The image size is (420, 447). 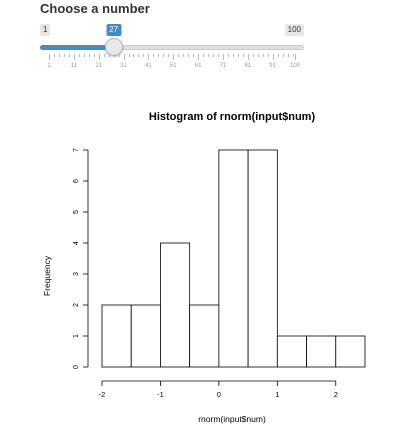 What do you see at coordinates (73, 66) in the screenshot?
I see `slider-tick-label: 11` at bounding box center [73, 66].